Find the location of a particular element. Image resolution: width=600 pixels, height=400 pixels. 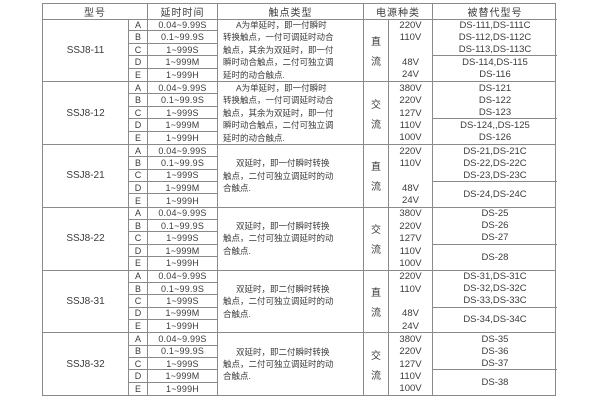

replaced-model: DS-35 is located at coordinates (495, 339).